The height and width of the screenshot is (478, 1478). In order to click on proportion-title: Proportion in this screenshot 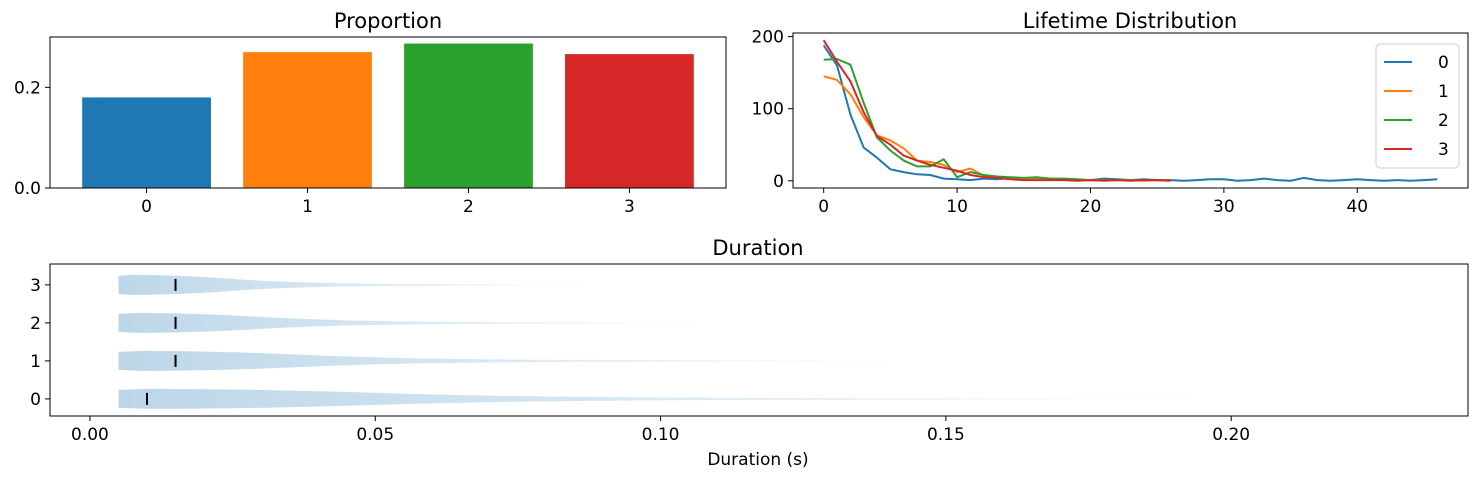, I will do `click(388, 21)`.